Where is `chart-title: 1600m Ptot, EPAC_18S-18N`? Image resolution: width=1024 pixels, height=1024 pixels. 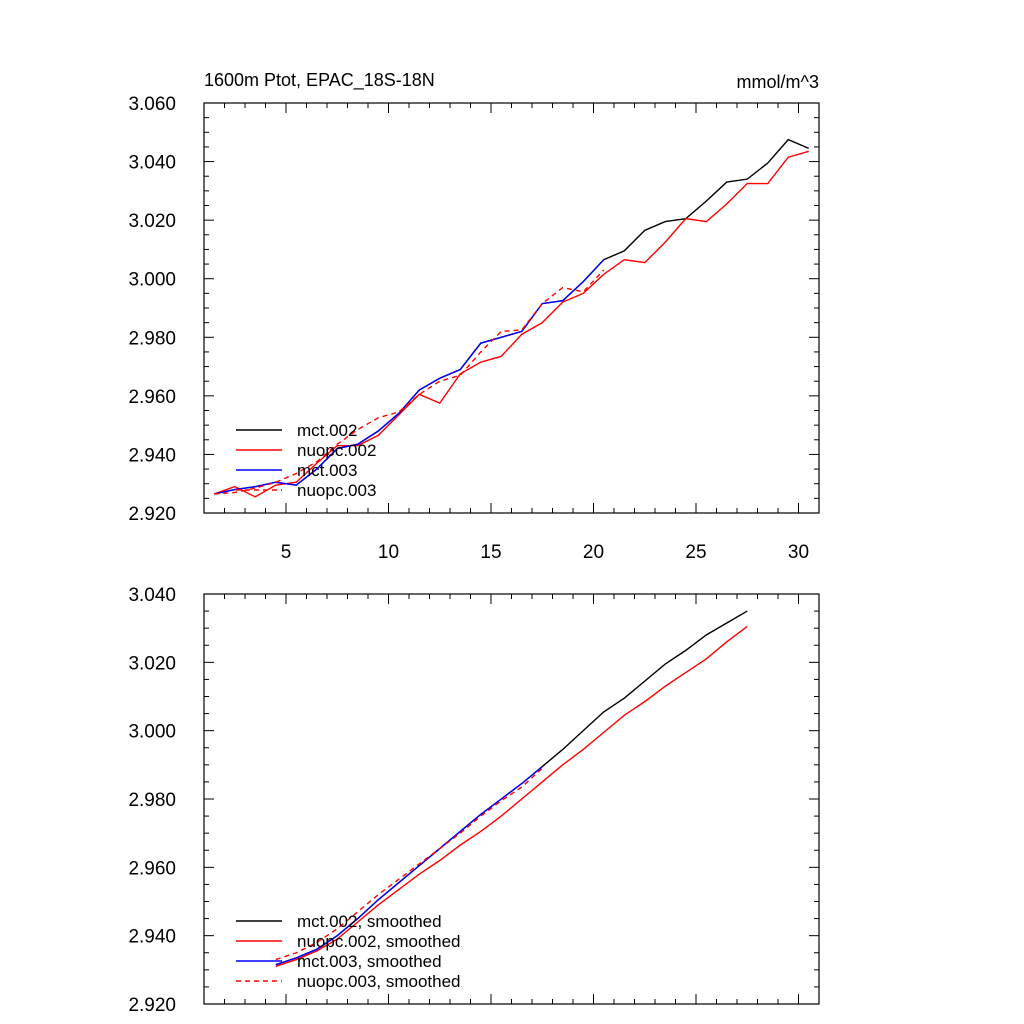 chart-title: 1600m Ptot, EPAC_18S-18N is located at coordinates (319, 80).